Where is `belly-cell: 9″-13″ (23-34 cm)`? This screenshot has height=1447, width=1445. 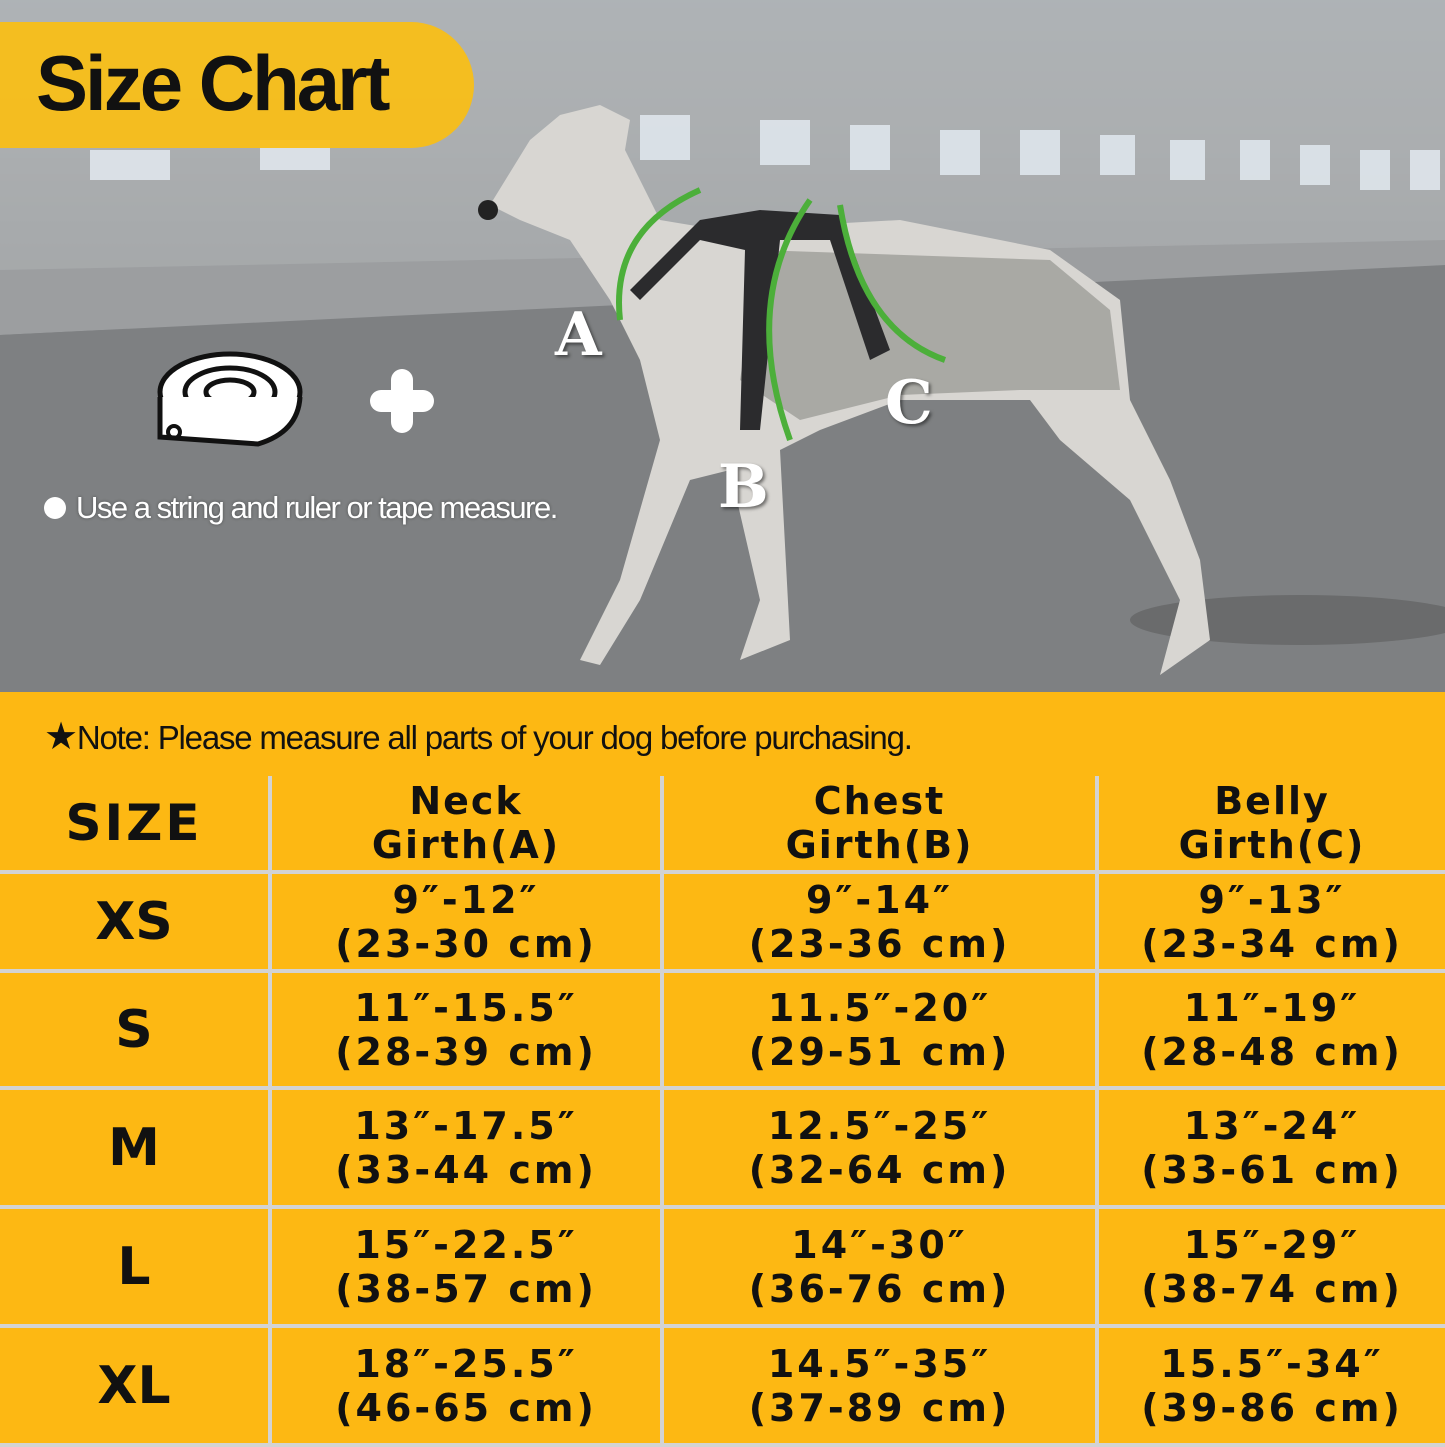 belly-cell: 9″-13″ (23-34 cm) is located at coordinates (1270, 921).